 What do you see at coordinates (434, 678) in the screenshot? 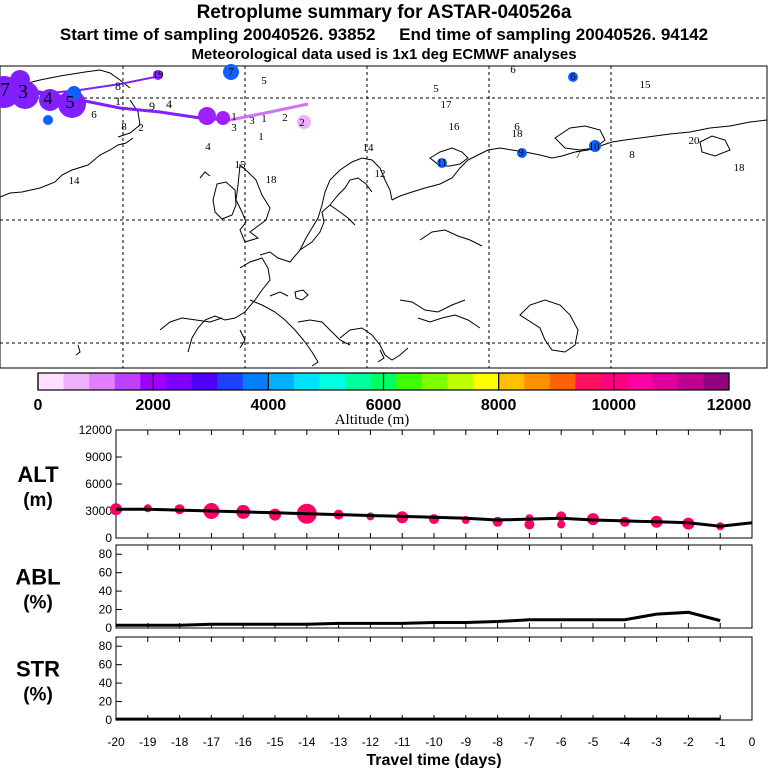
I see `panel-frame-str` at bounding box center [434, 678].